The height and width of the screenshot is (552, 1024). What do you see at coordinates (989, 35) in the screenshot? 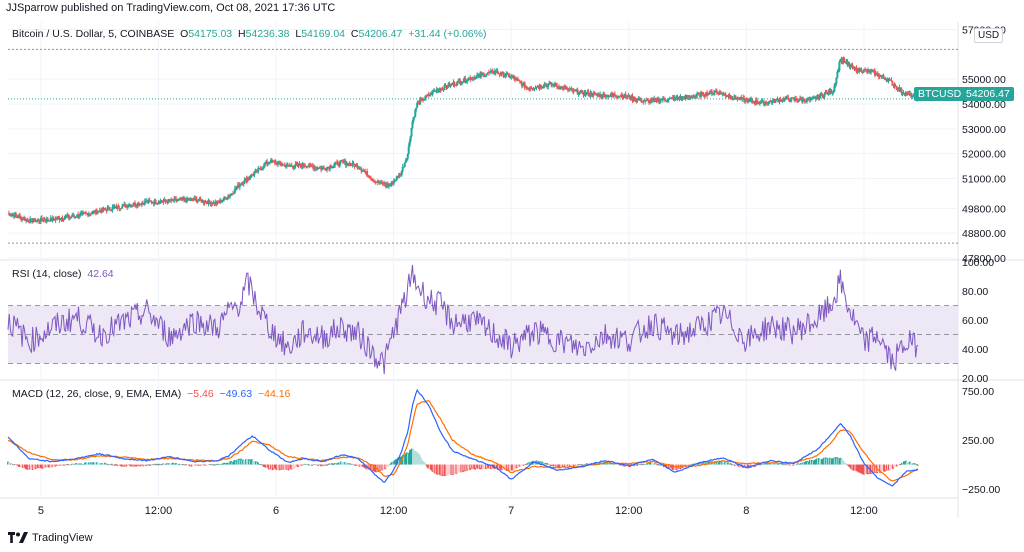
I see `currency-badge: USD` at bounding box center [989, 35].